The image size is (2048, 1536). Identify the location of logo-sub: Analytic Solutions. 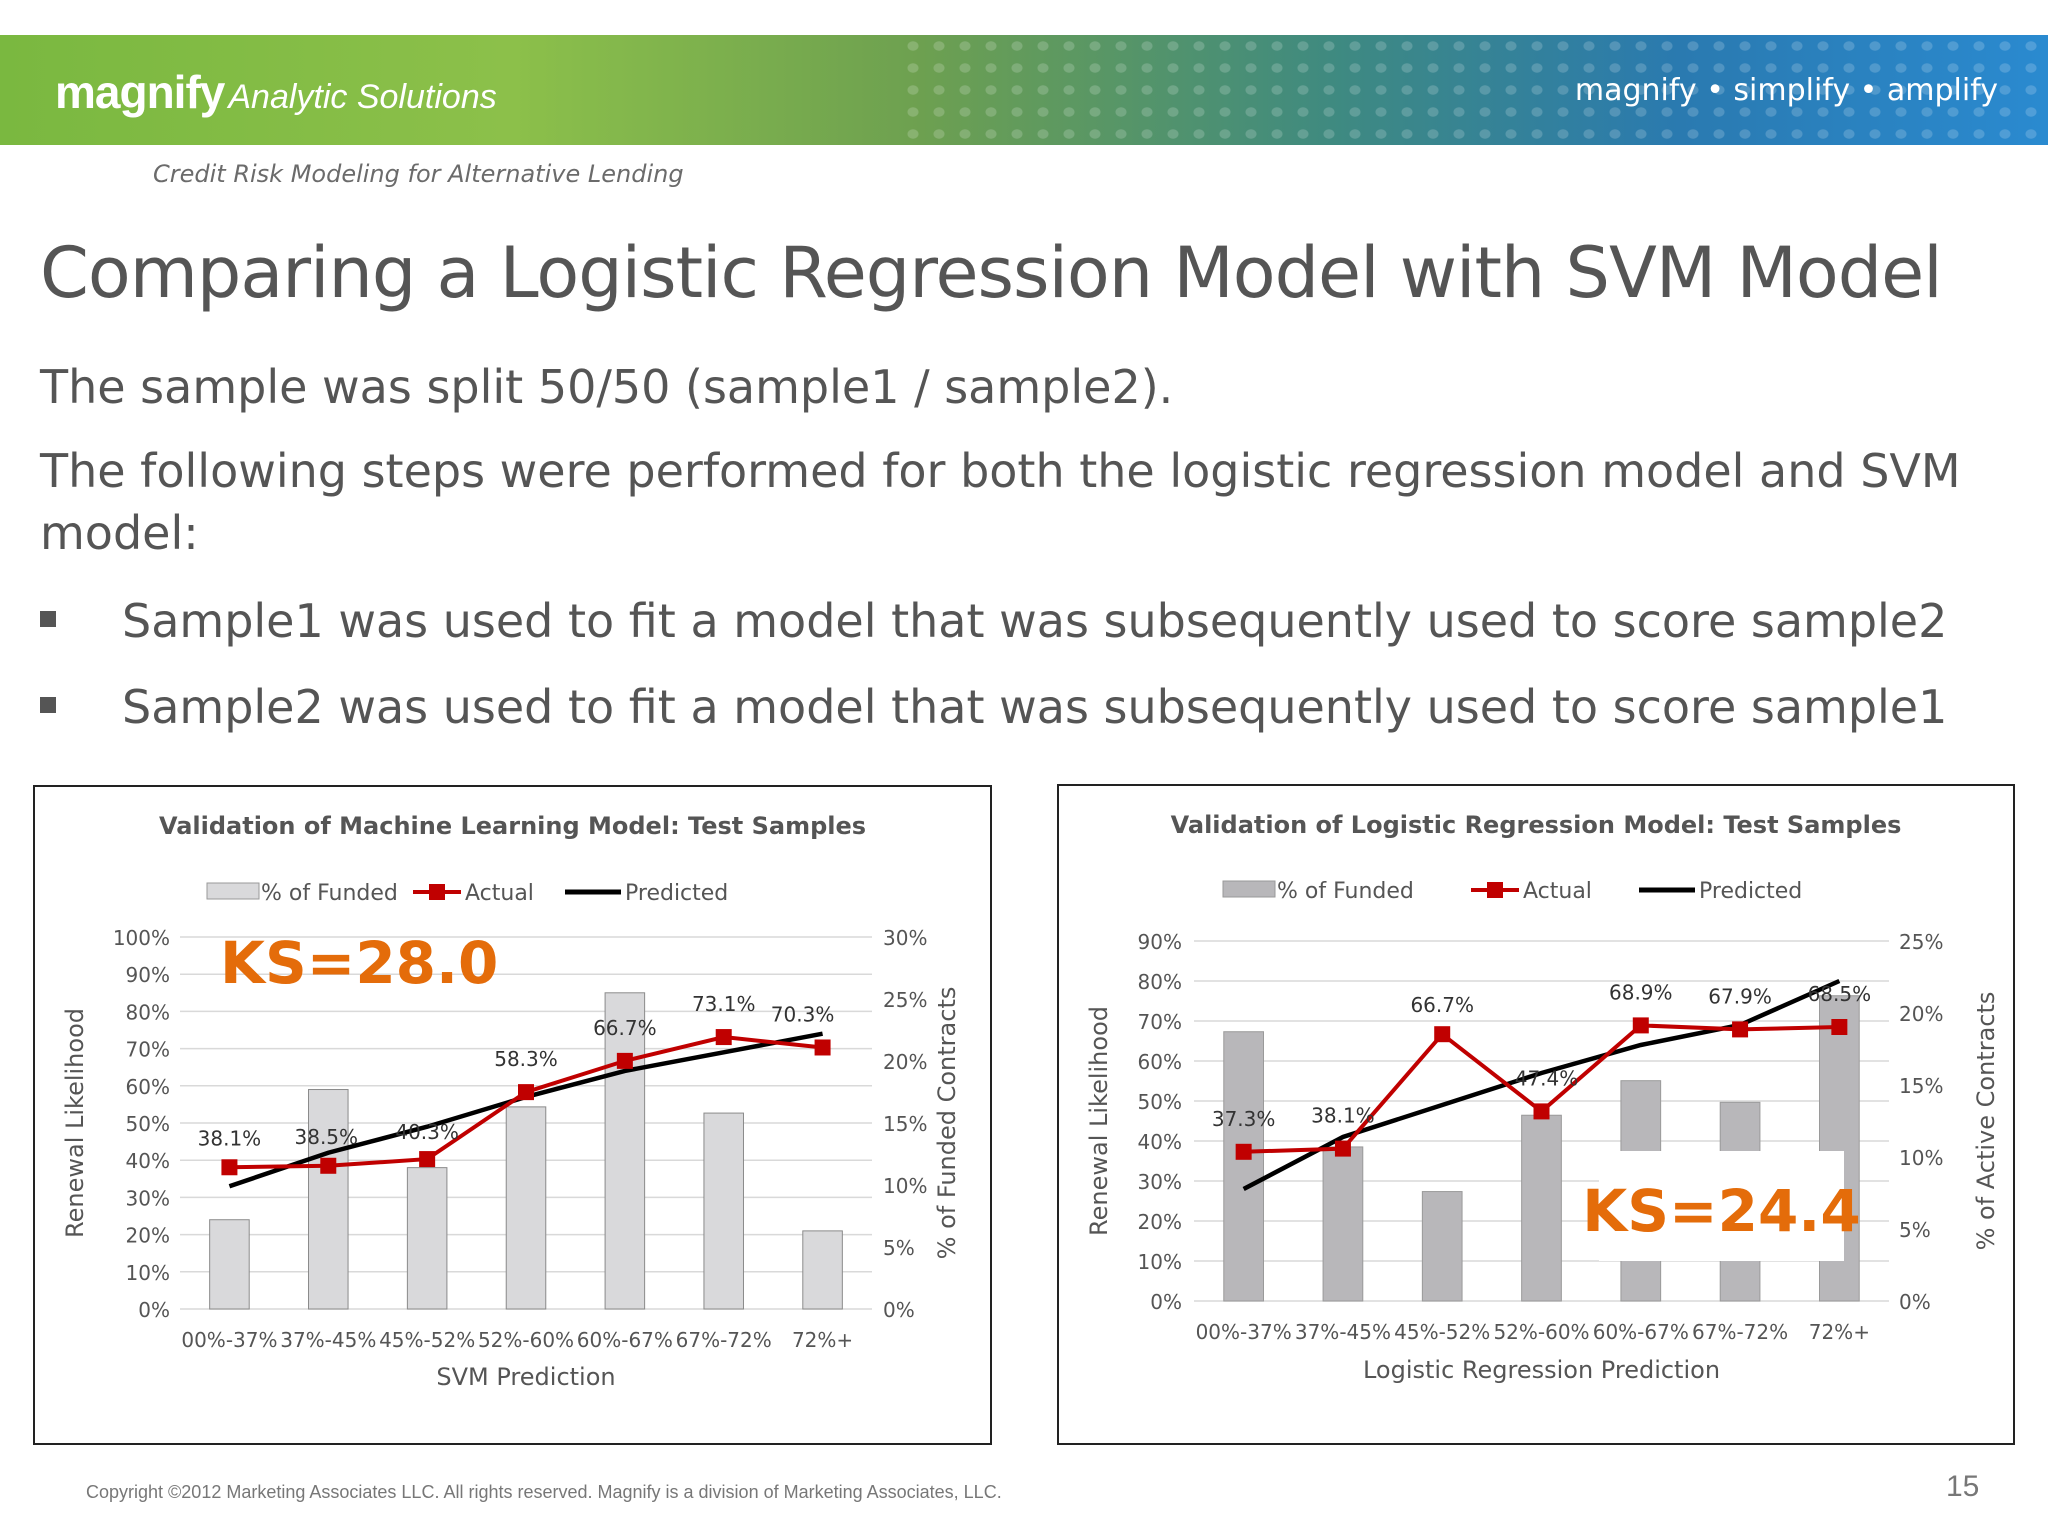
(362, 97).